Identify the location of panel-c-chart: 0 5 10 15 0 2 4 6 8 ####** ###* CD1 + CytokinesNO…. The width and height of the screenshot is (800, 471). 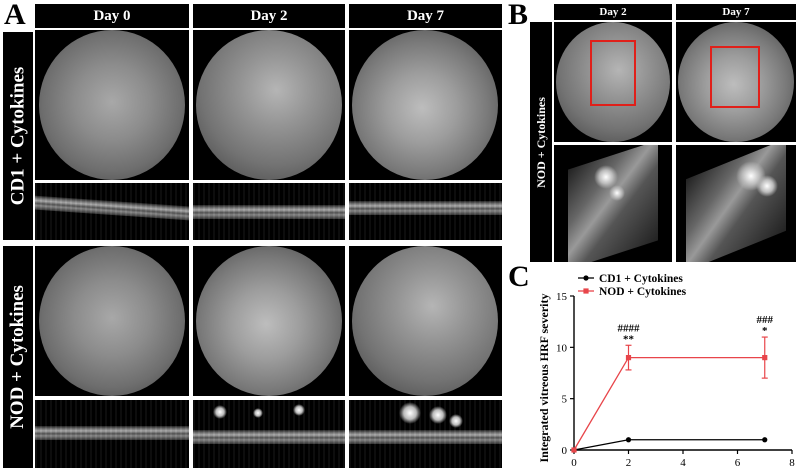
(666, 371).